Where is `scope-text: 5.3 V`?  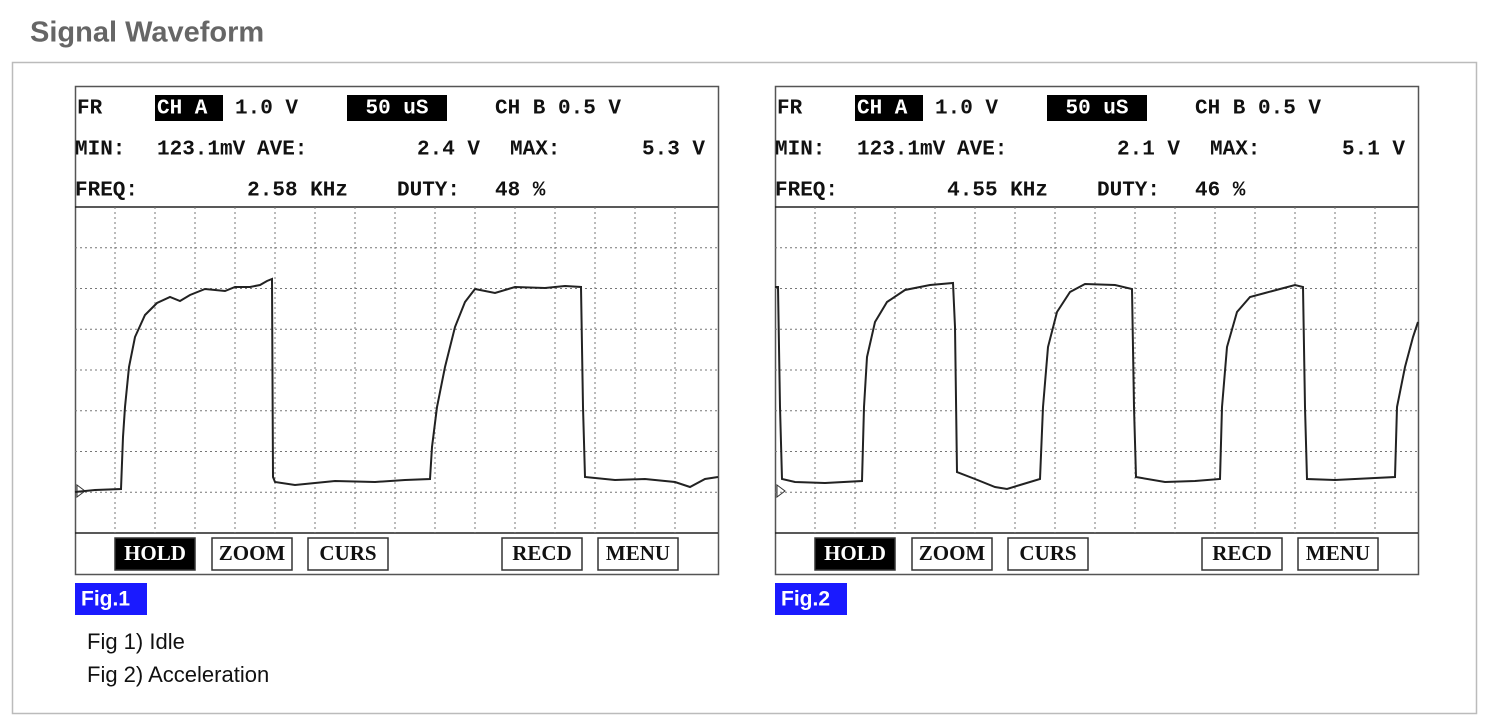
scope-text: 5.3 V is located at coordinates (673, 150).